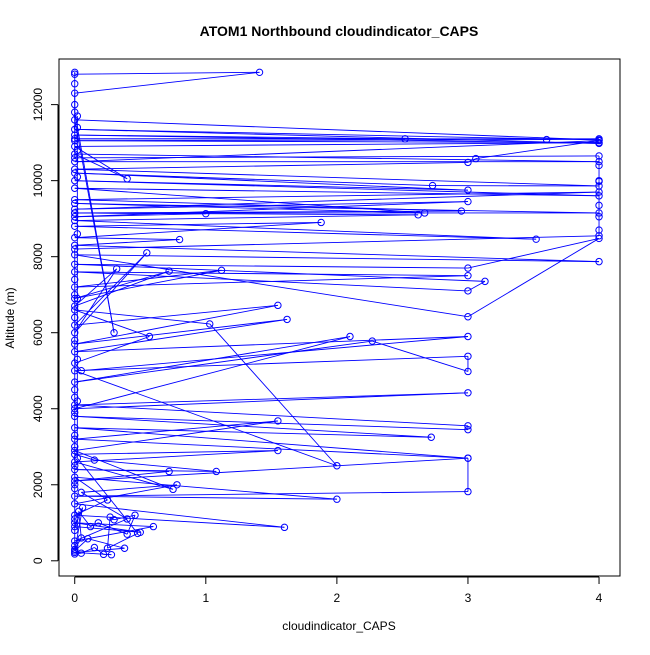 This screenshot has width=650, height=655. What do you see at coordinates (38, 181) in the screenshot?
I see `y-tick-label: 10000` at bounding box center [38, 181].